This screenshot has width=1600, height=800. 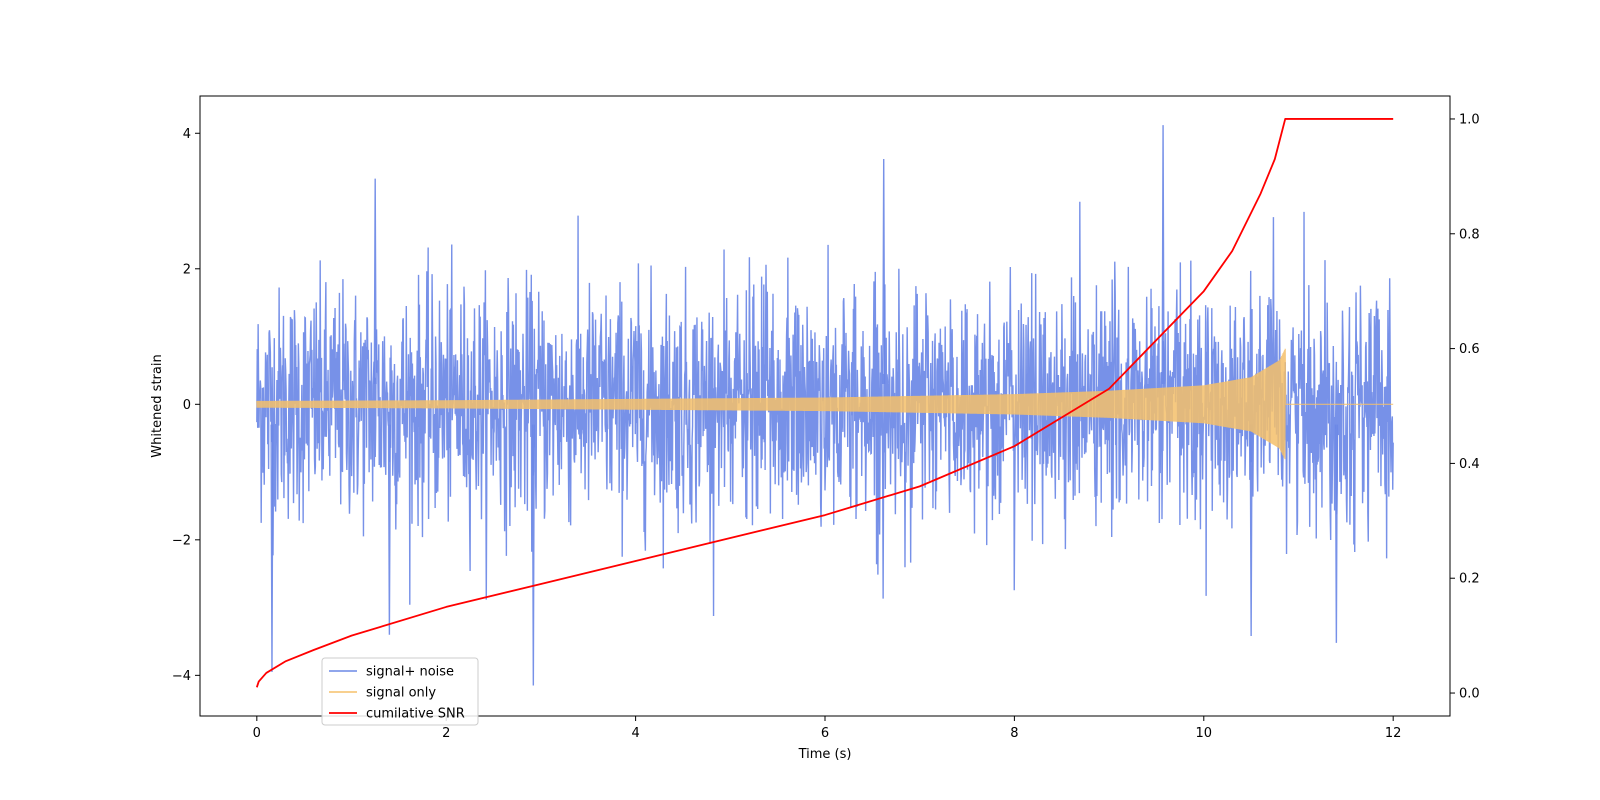 What do you see at coordinates (257, 733) in the screenshot?
I see `x-tick-label: 0` at bounding box center [257, 733].